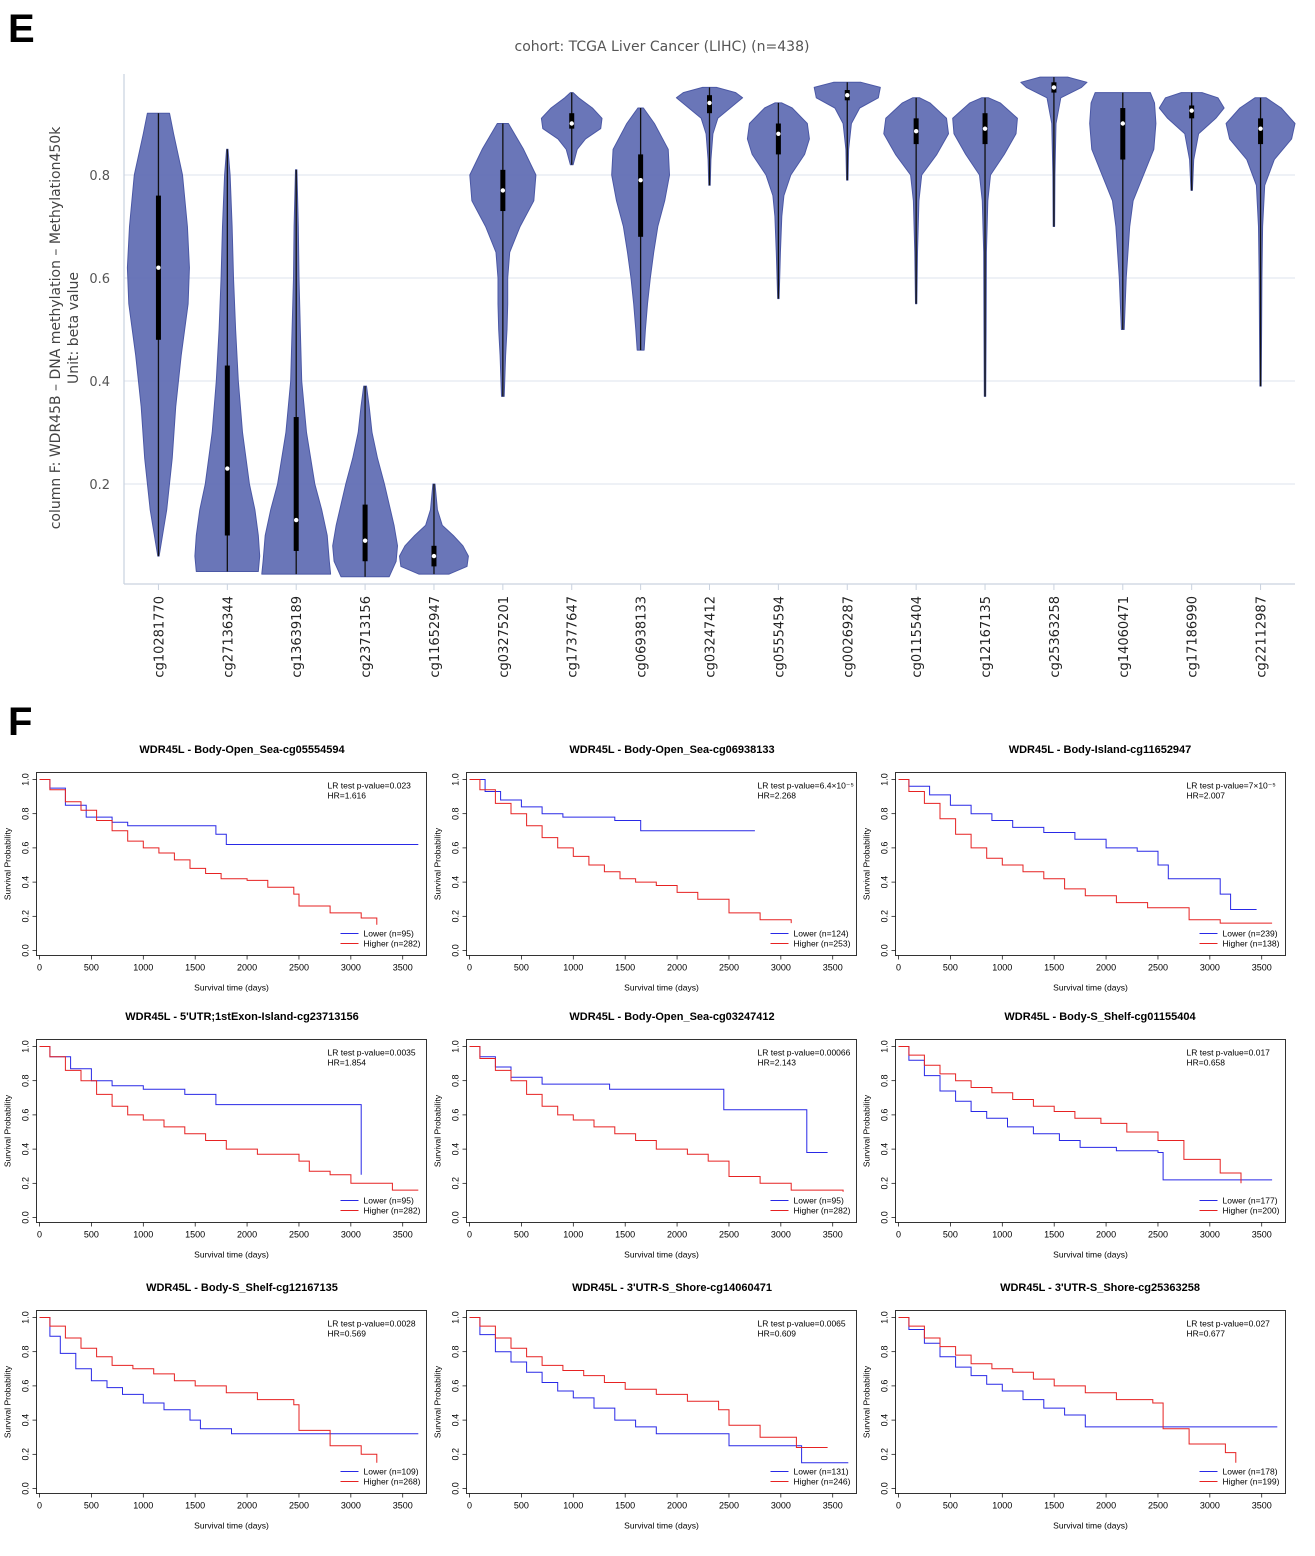  I want to click on km-hazard-ratio: HR=0.677, so click(1206, 1334).